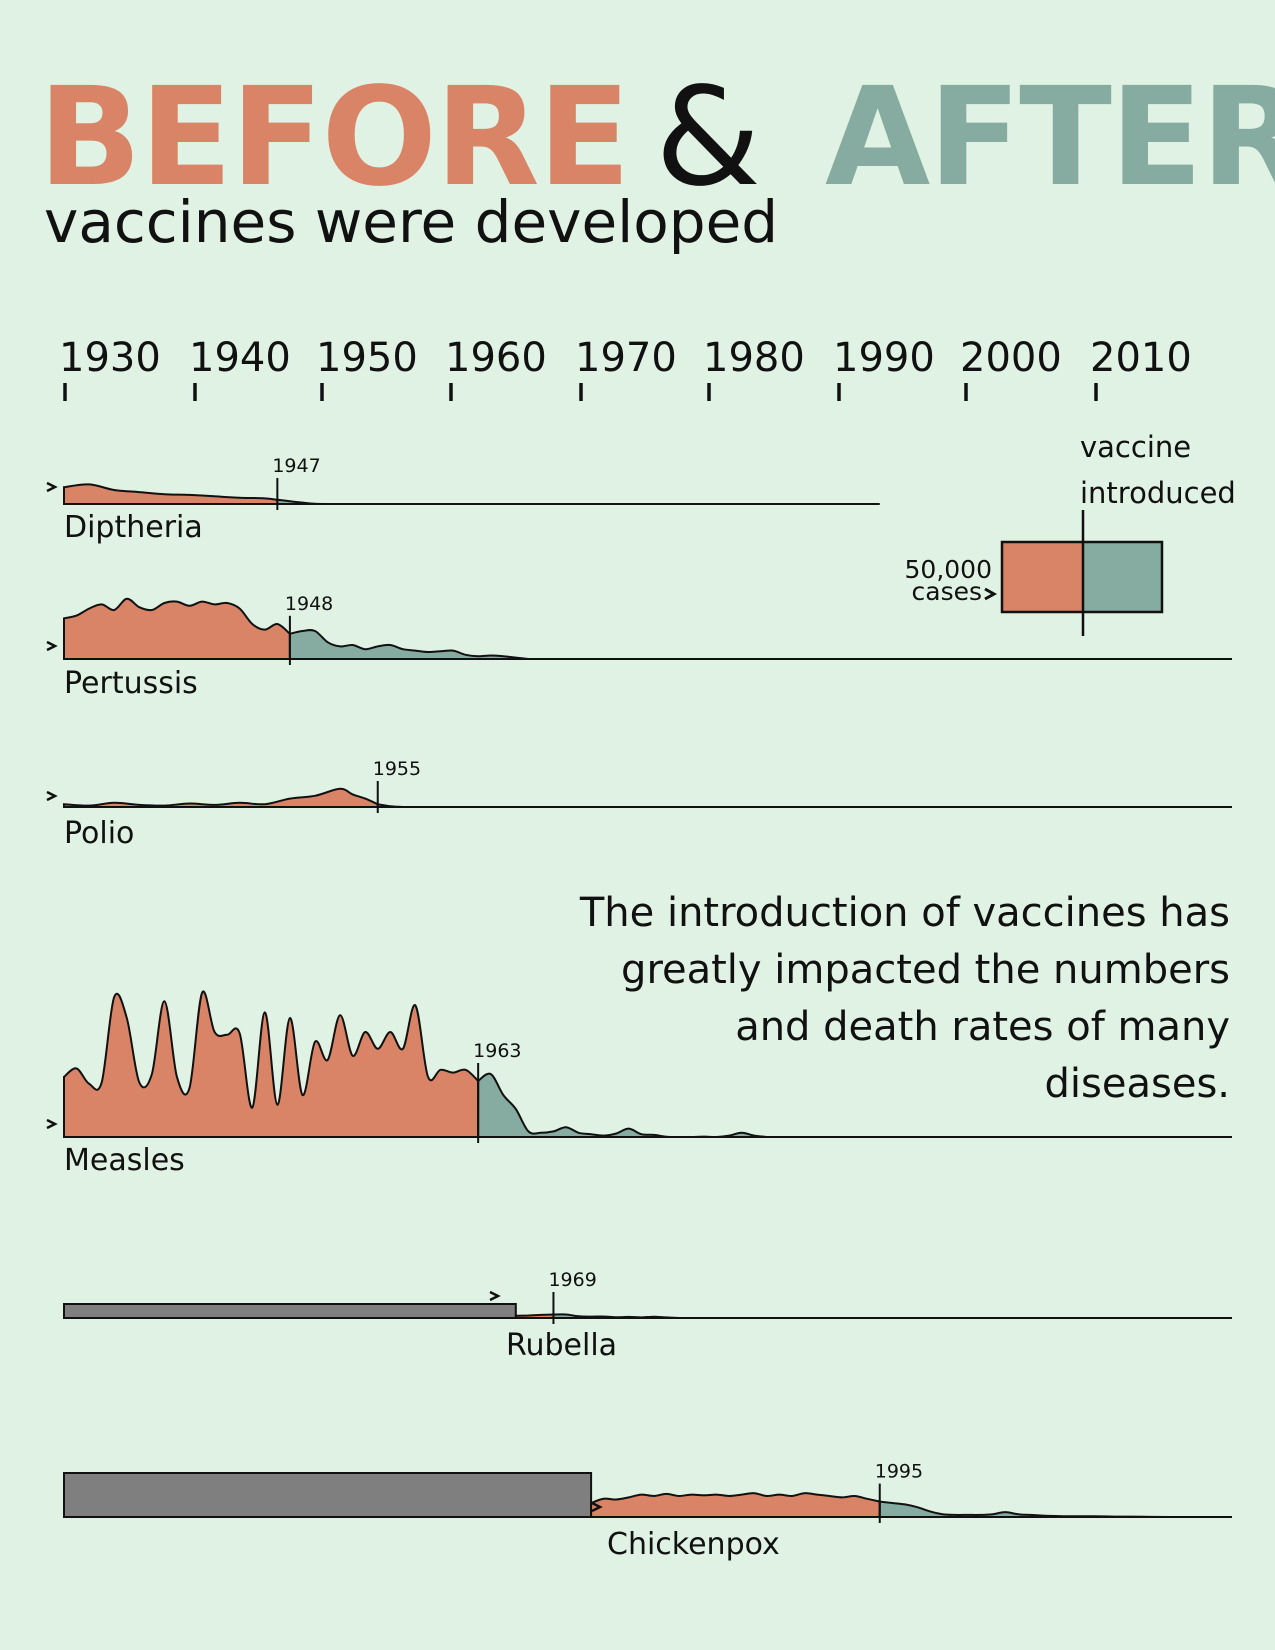 This screenshot has width=1275, height=1650. I want to click on legend-scale-unit: cases, so click(947, 591).